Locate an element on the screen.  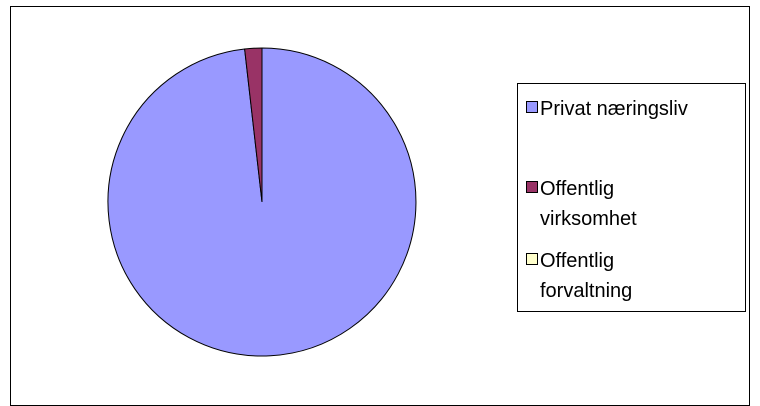
legend-item-offentlig-virksomhet: Offentlig virksomhet is located at coordinates (581, 204).